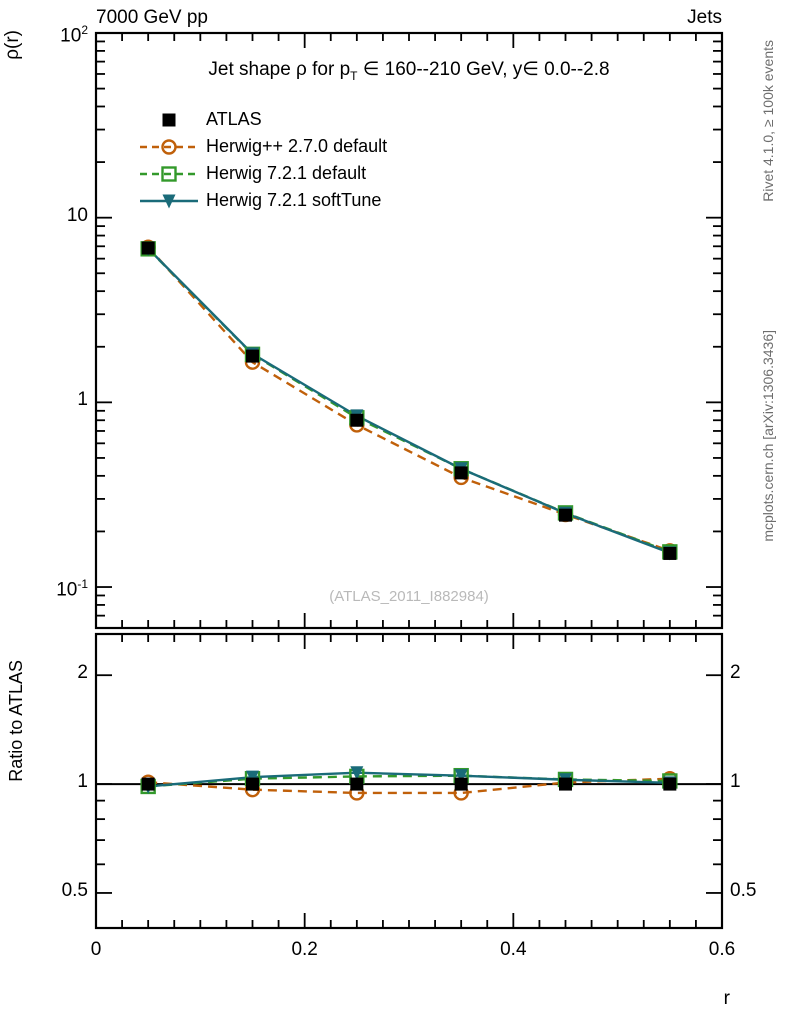 This screenshot has height=1024, width=786. Describe the element at coordinates (726, 998) in the screenshot. I see `x-axis-title: r` at that location.